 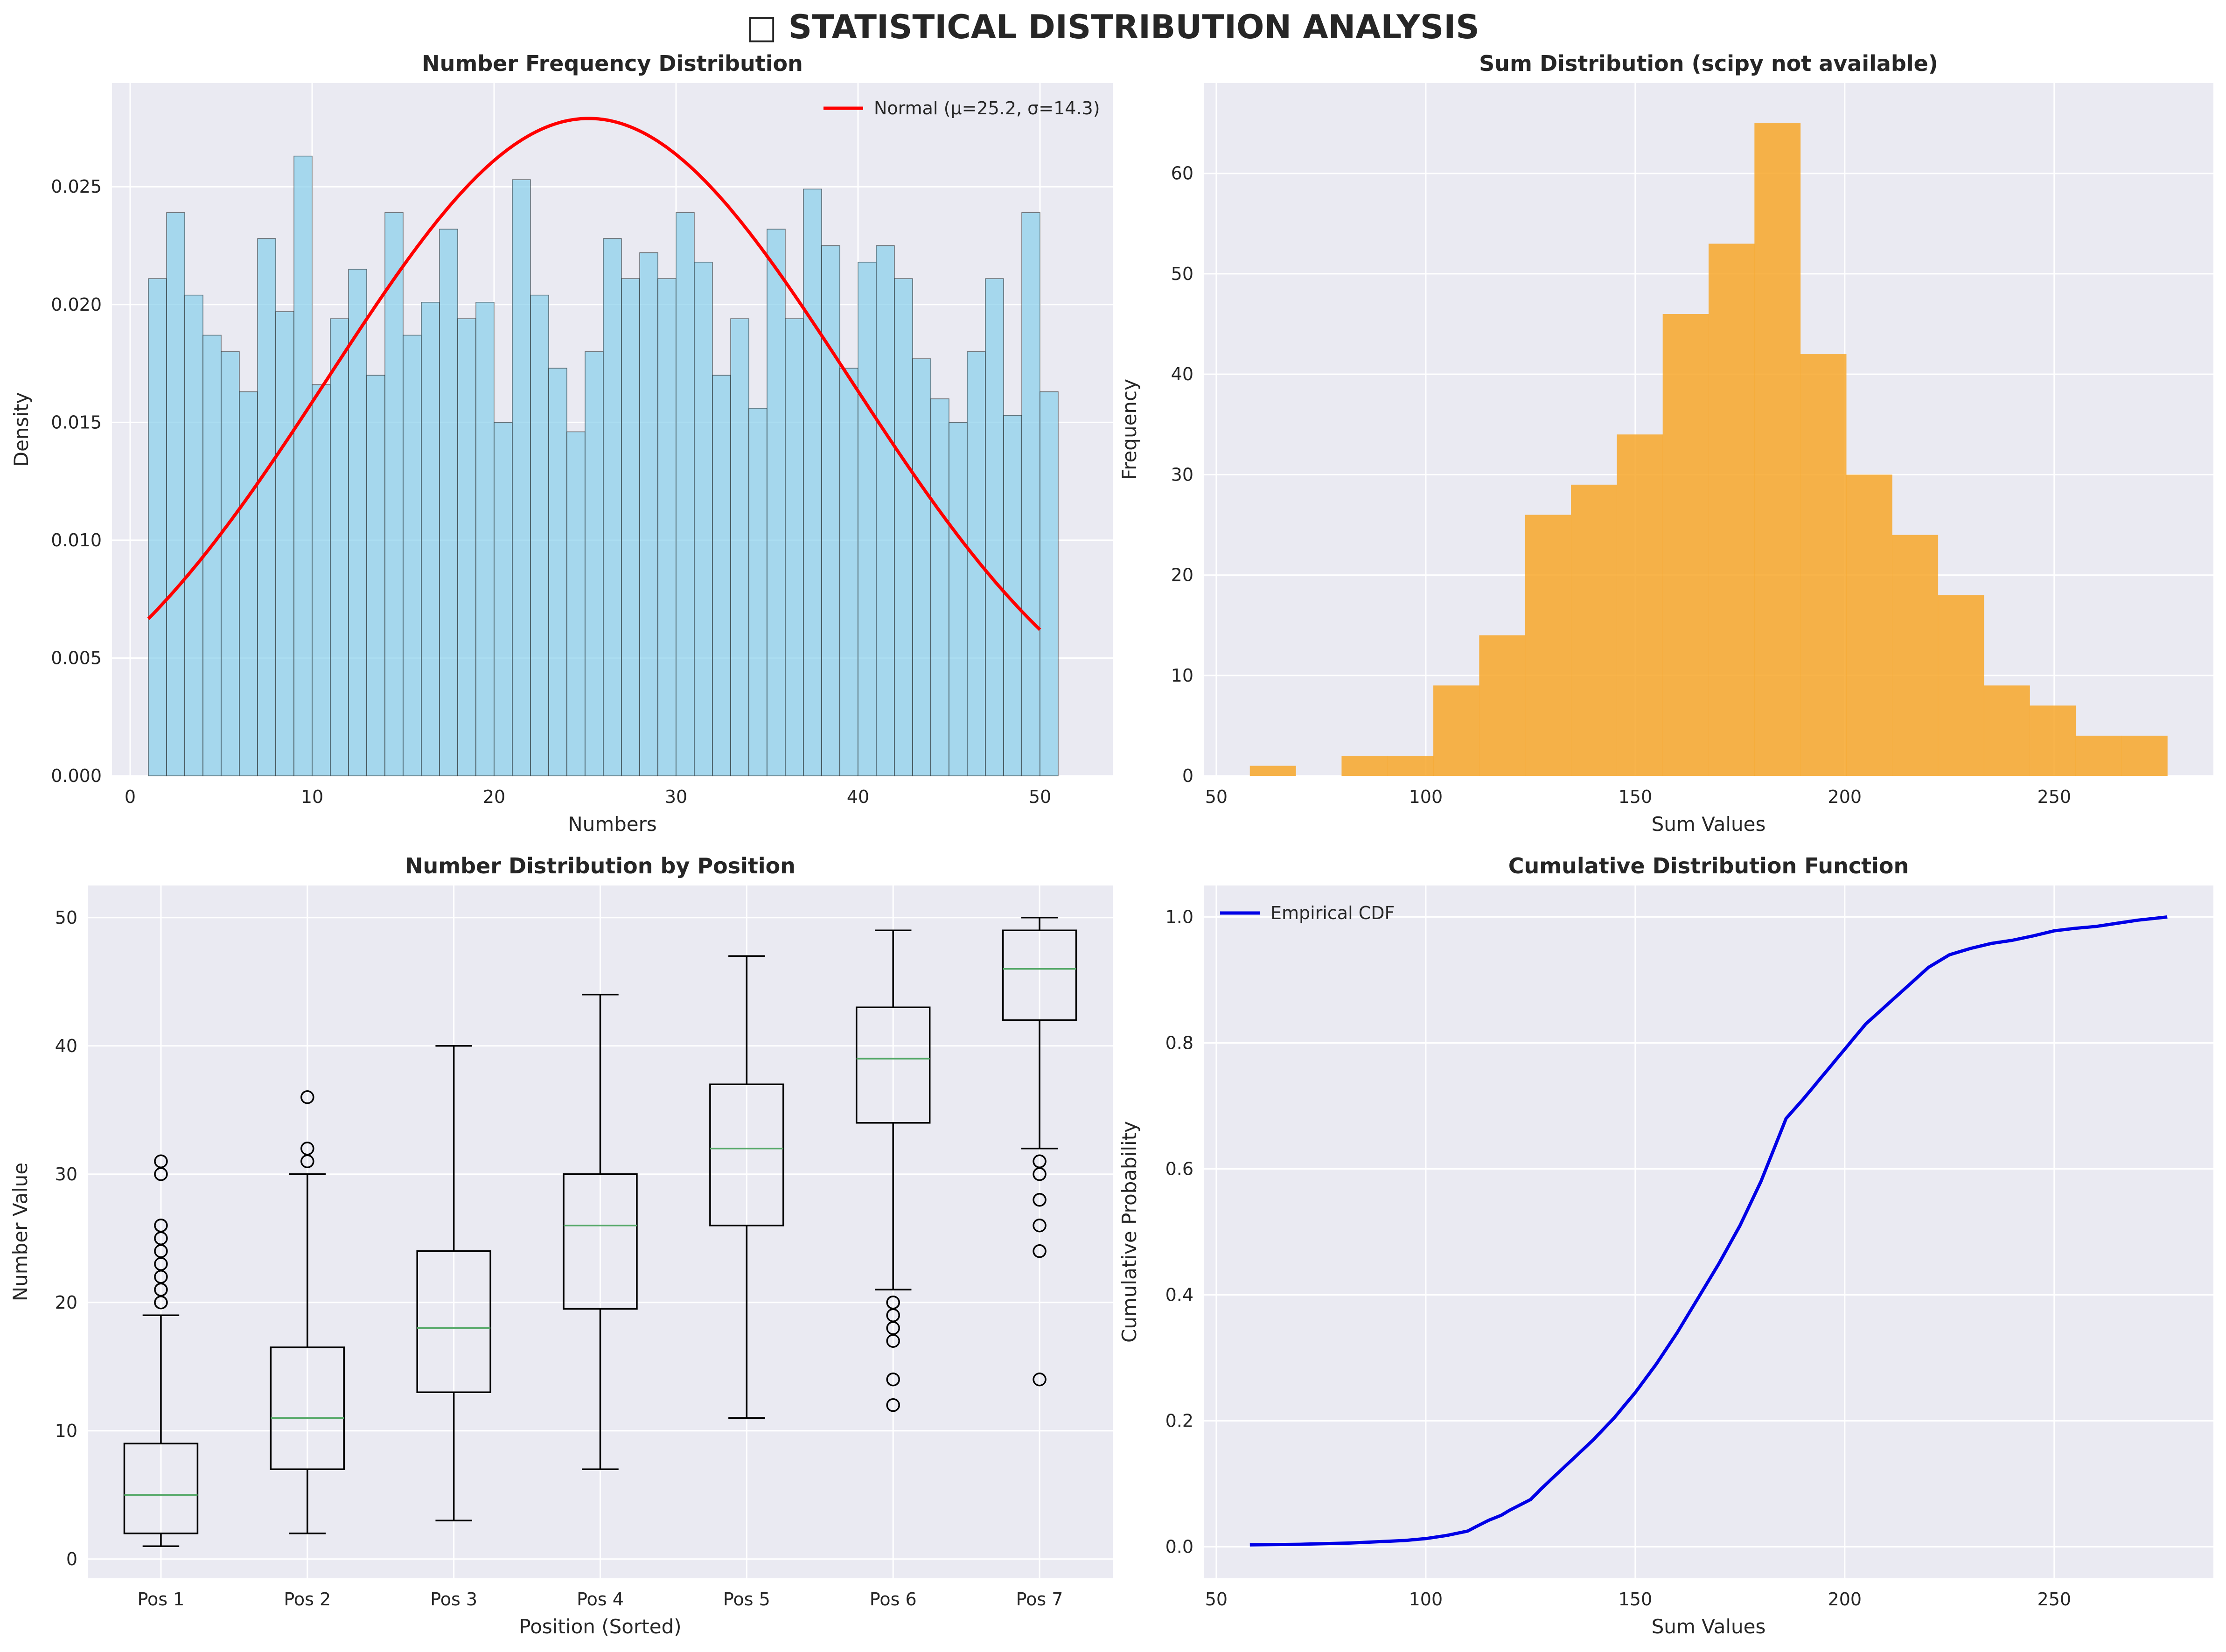 I want to click on y-tick-label: 1.0, so click(x=1179, y=917).